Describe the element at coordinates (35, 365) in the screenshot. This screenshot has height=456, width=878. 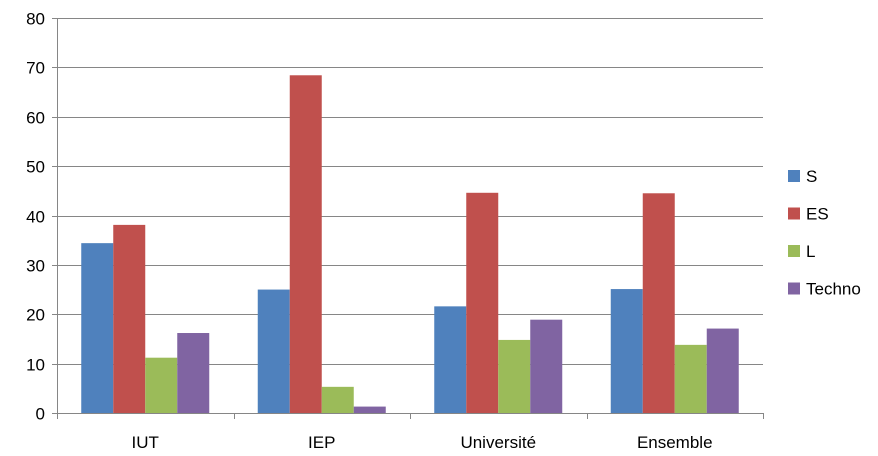
I see `y-tick-label: 10` at that location.